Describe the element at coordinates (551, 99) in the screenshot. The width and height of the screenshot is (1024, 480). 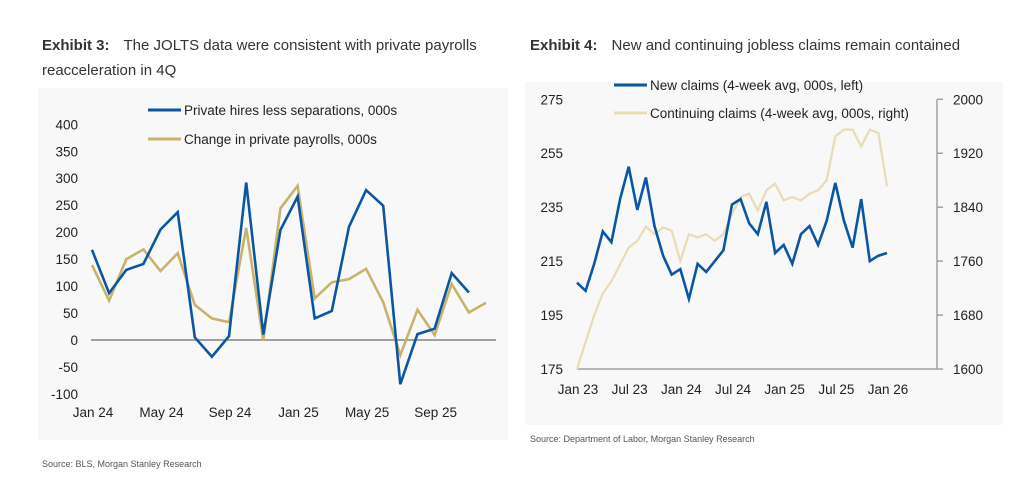
I see `left-y-tick-label: 275` at that location.